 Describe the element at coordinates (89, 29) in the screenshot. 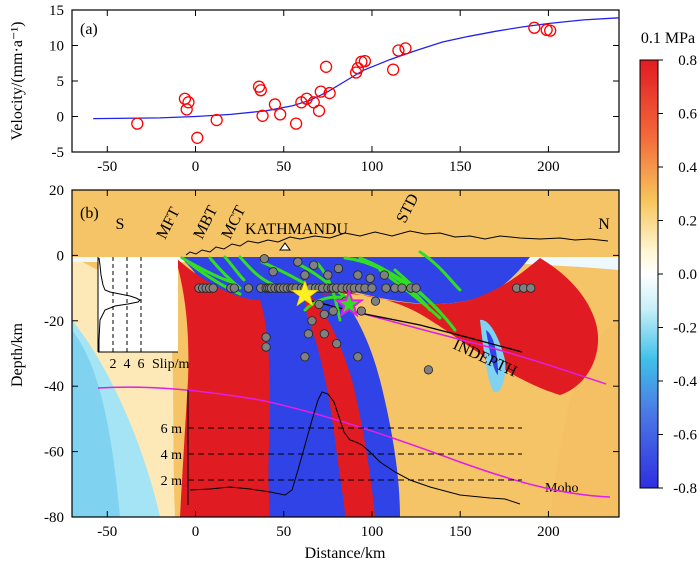

I see `panel-a-letter: (a)` at that location.